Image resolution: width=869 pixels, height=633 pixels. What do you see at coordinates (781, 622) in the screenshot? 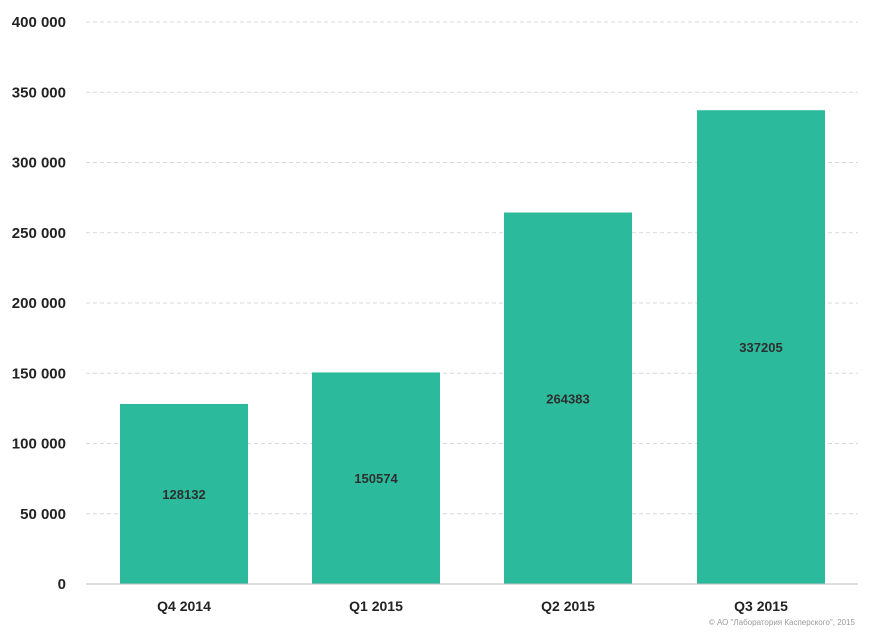
I see `copyright-notice: © АО "Лаборатория Касперского", 2015` at bounding box center [781, 622].